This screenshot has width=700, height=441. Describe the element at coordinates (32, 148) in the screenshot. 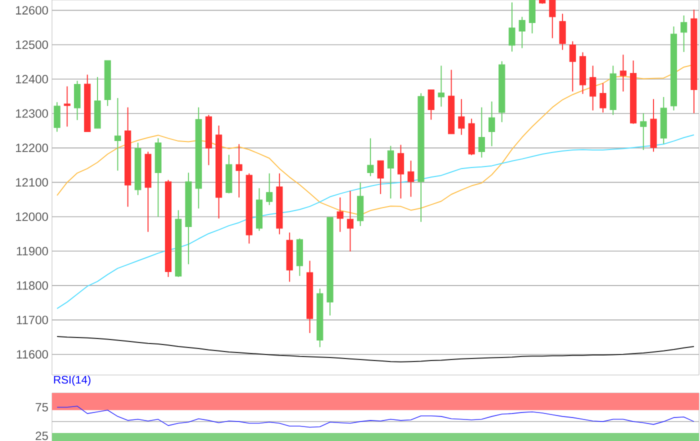

I see `y-tick-label: 12200` at that location.